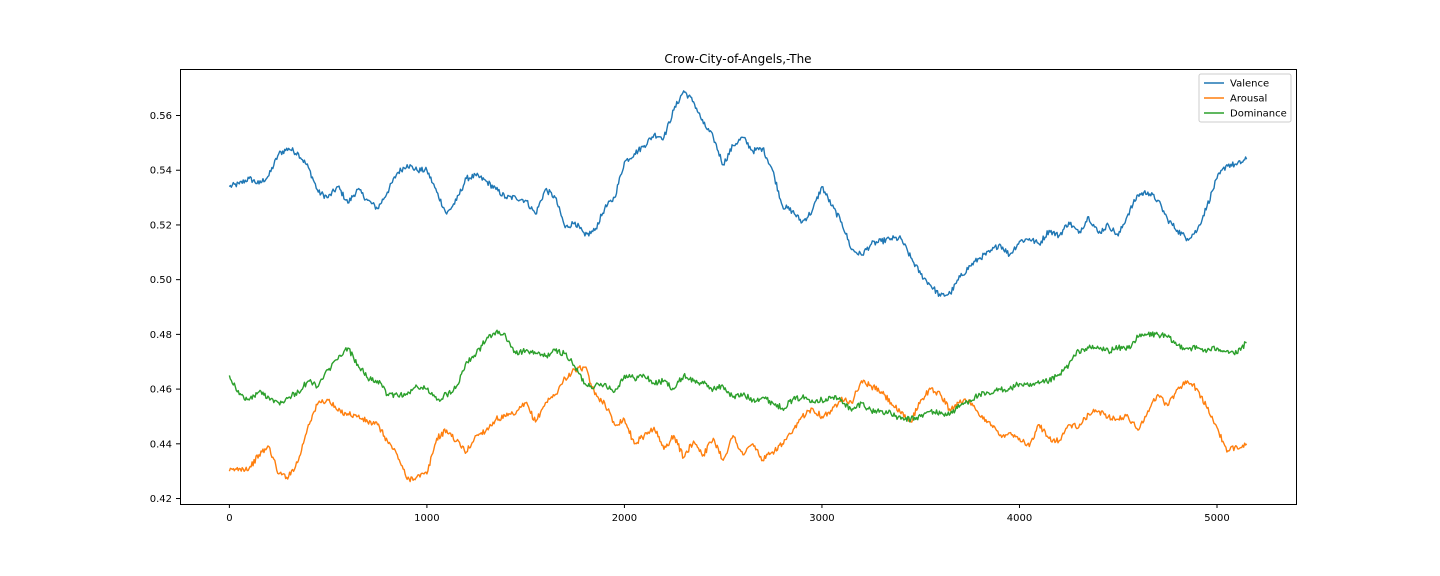 The image size is (1440, 576). I want to click on y-tick-label: 0.46, so click(161, 390).